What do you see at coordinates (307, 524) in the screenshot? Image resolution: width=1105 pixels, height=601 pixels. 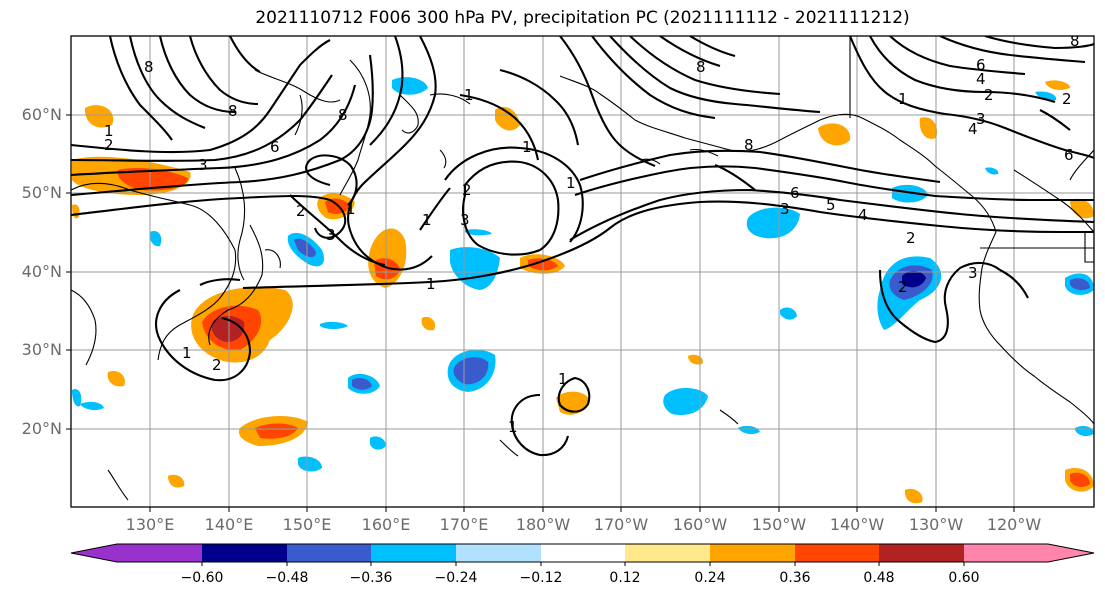 I see `lon-label-150e: 150°E` at bounding box center [307, 524].